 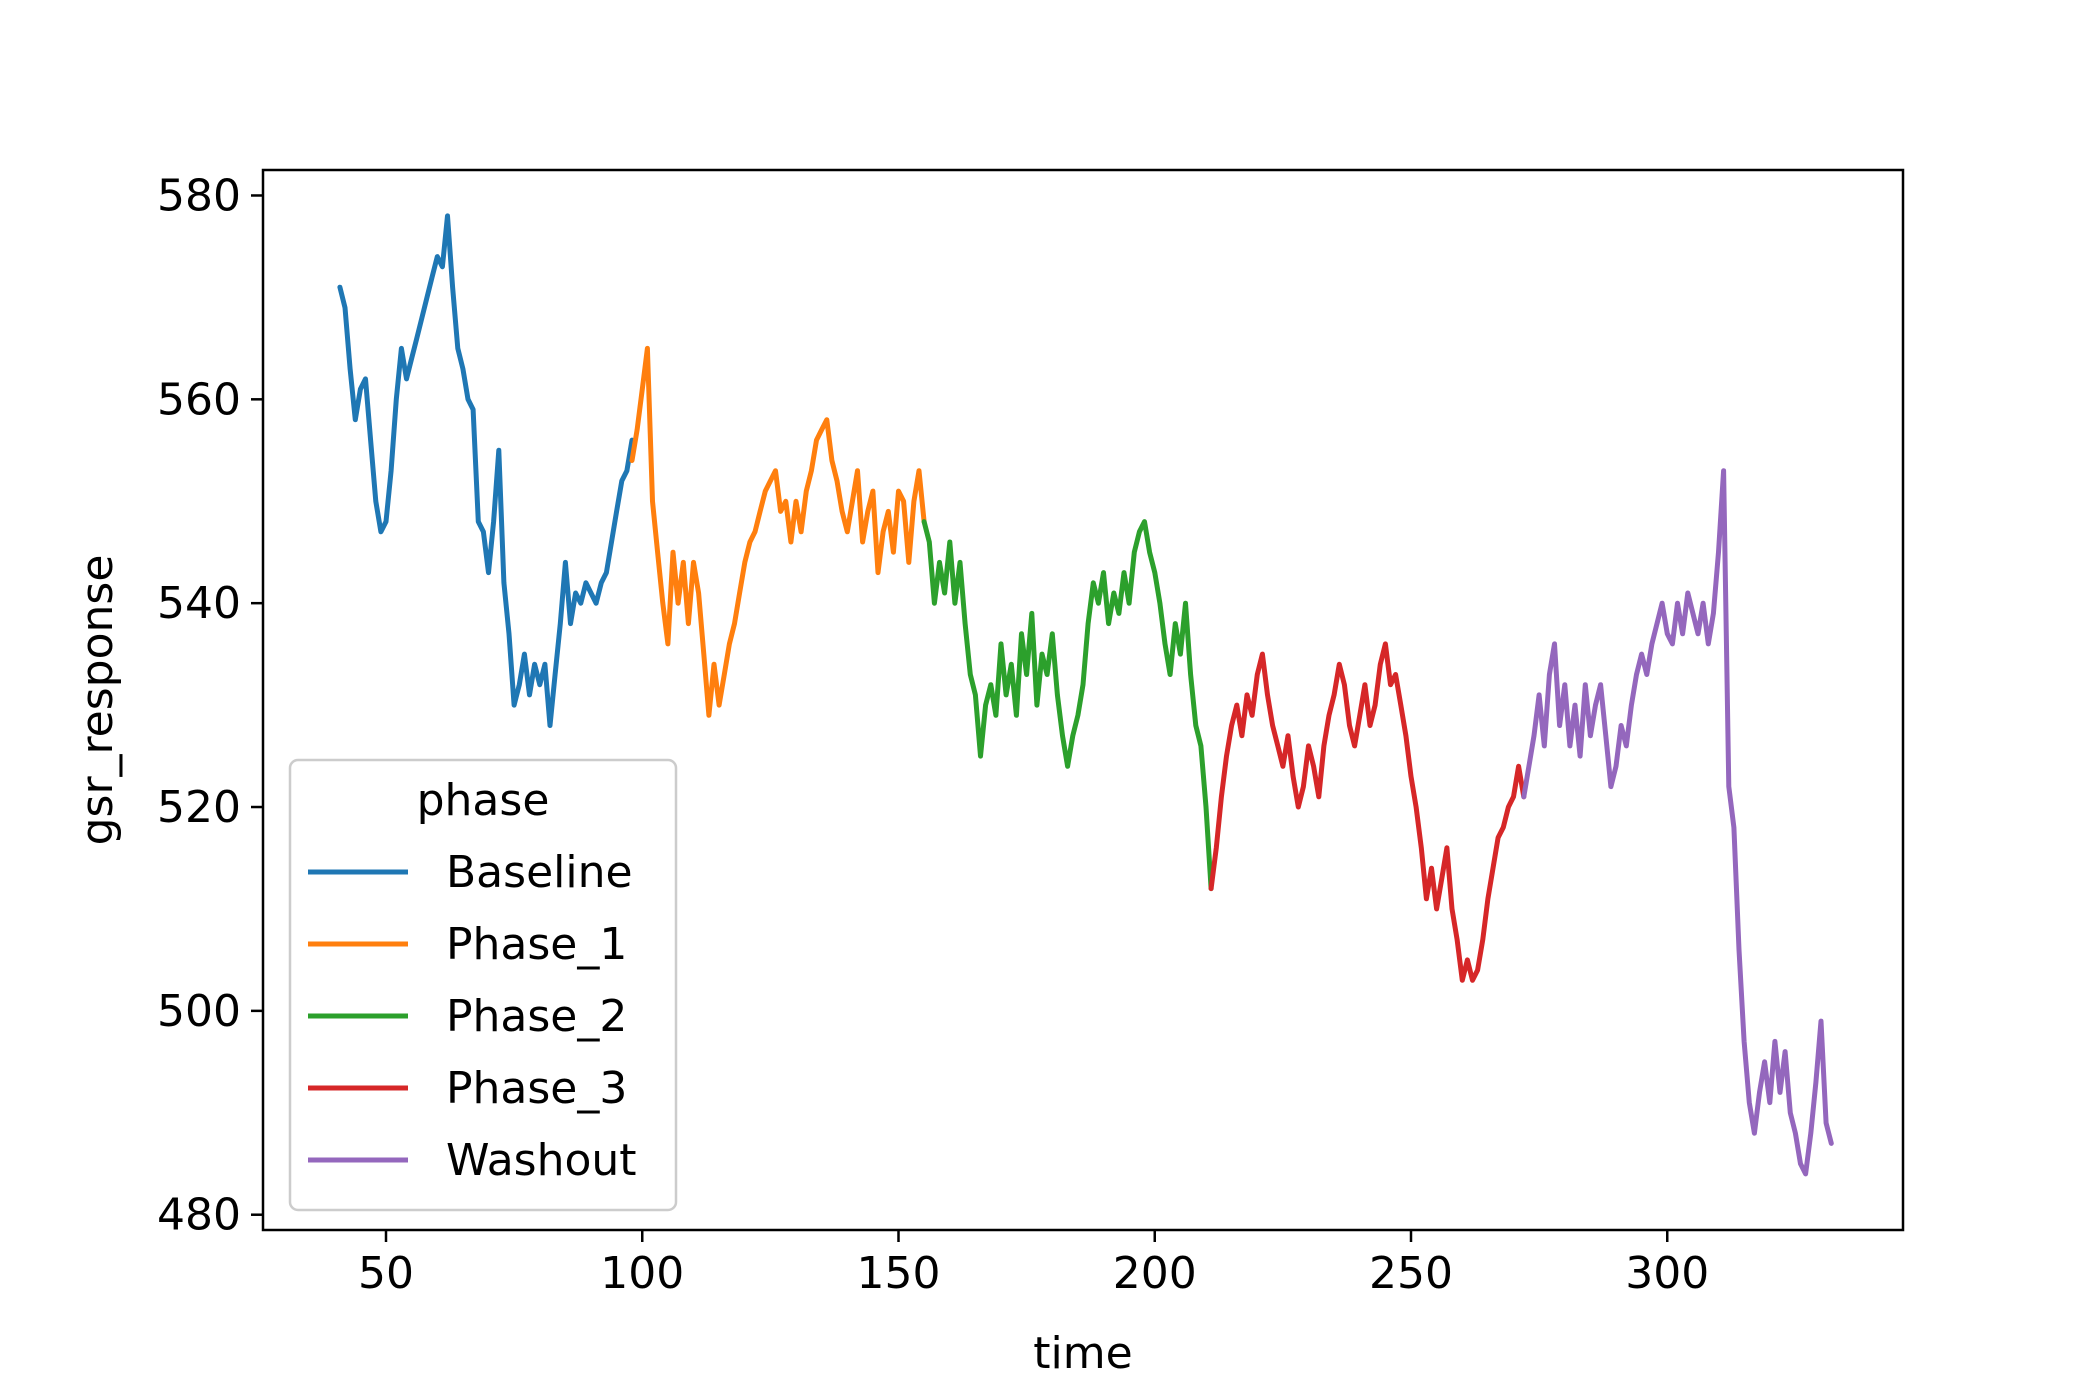 I want to click on legend-label: Baseline, so click(x=539, y=872).